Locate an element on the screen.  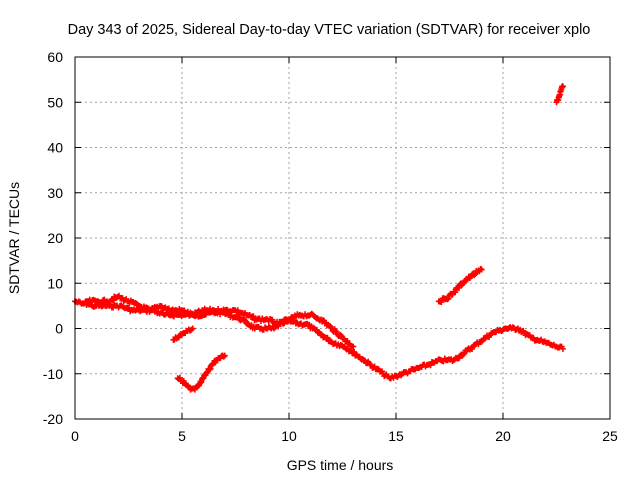
series-main-trace is located at coordinates (319, 340).